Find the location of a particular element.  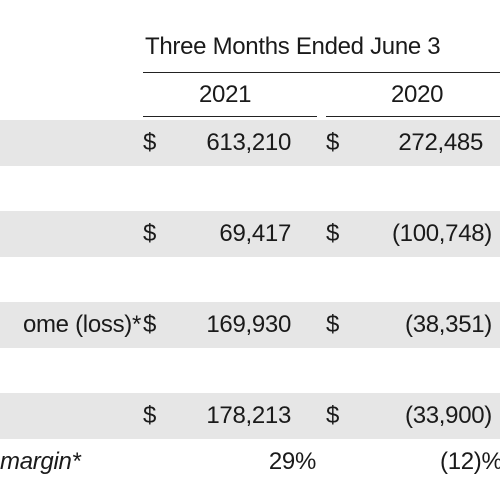

row-1-value-2021: 613,210 is located at coordinates (248, 142).